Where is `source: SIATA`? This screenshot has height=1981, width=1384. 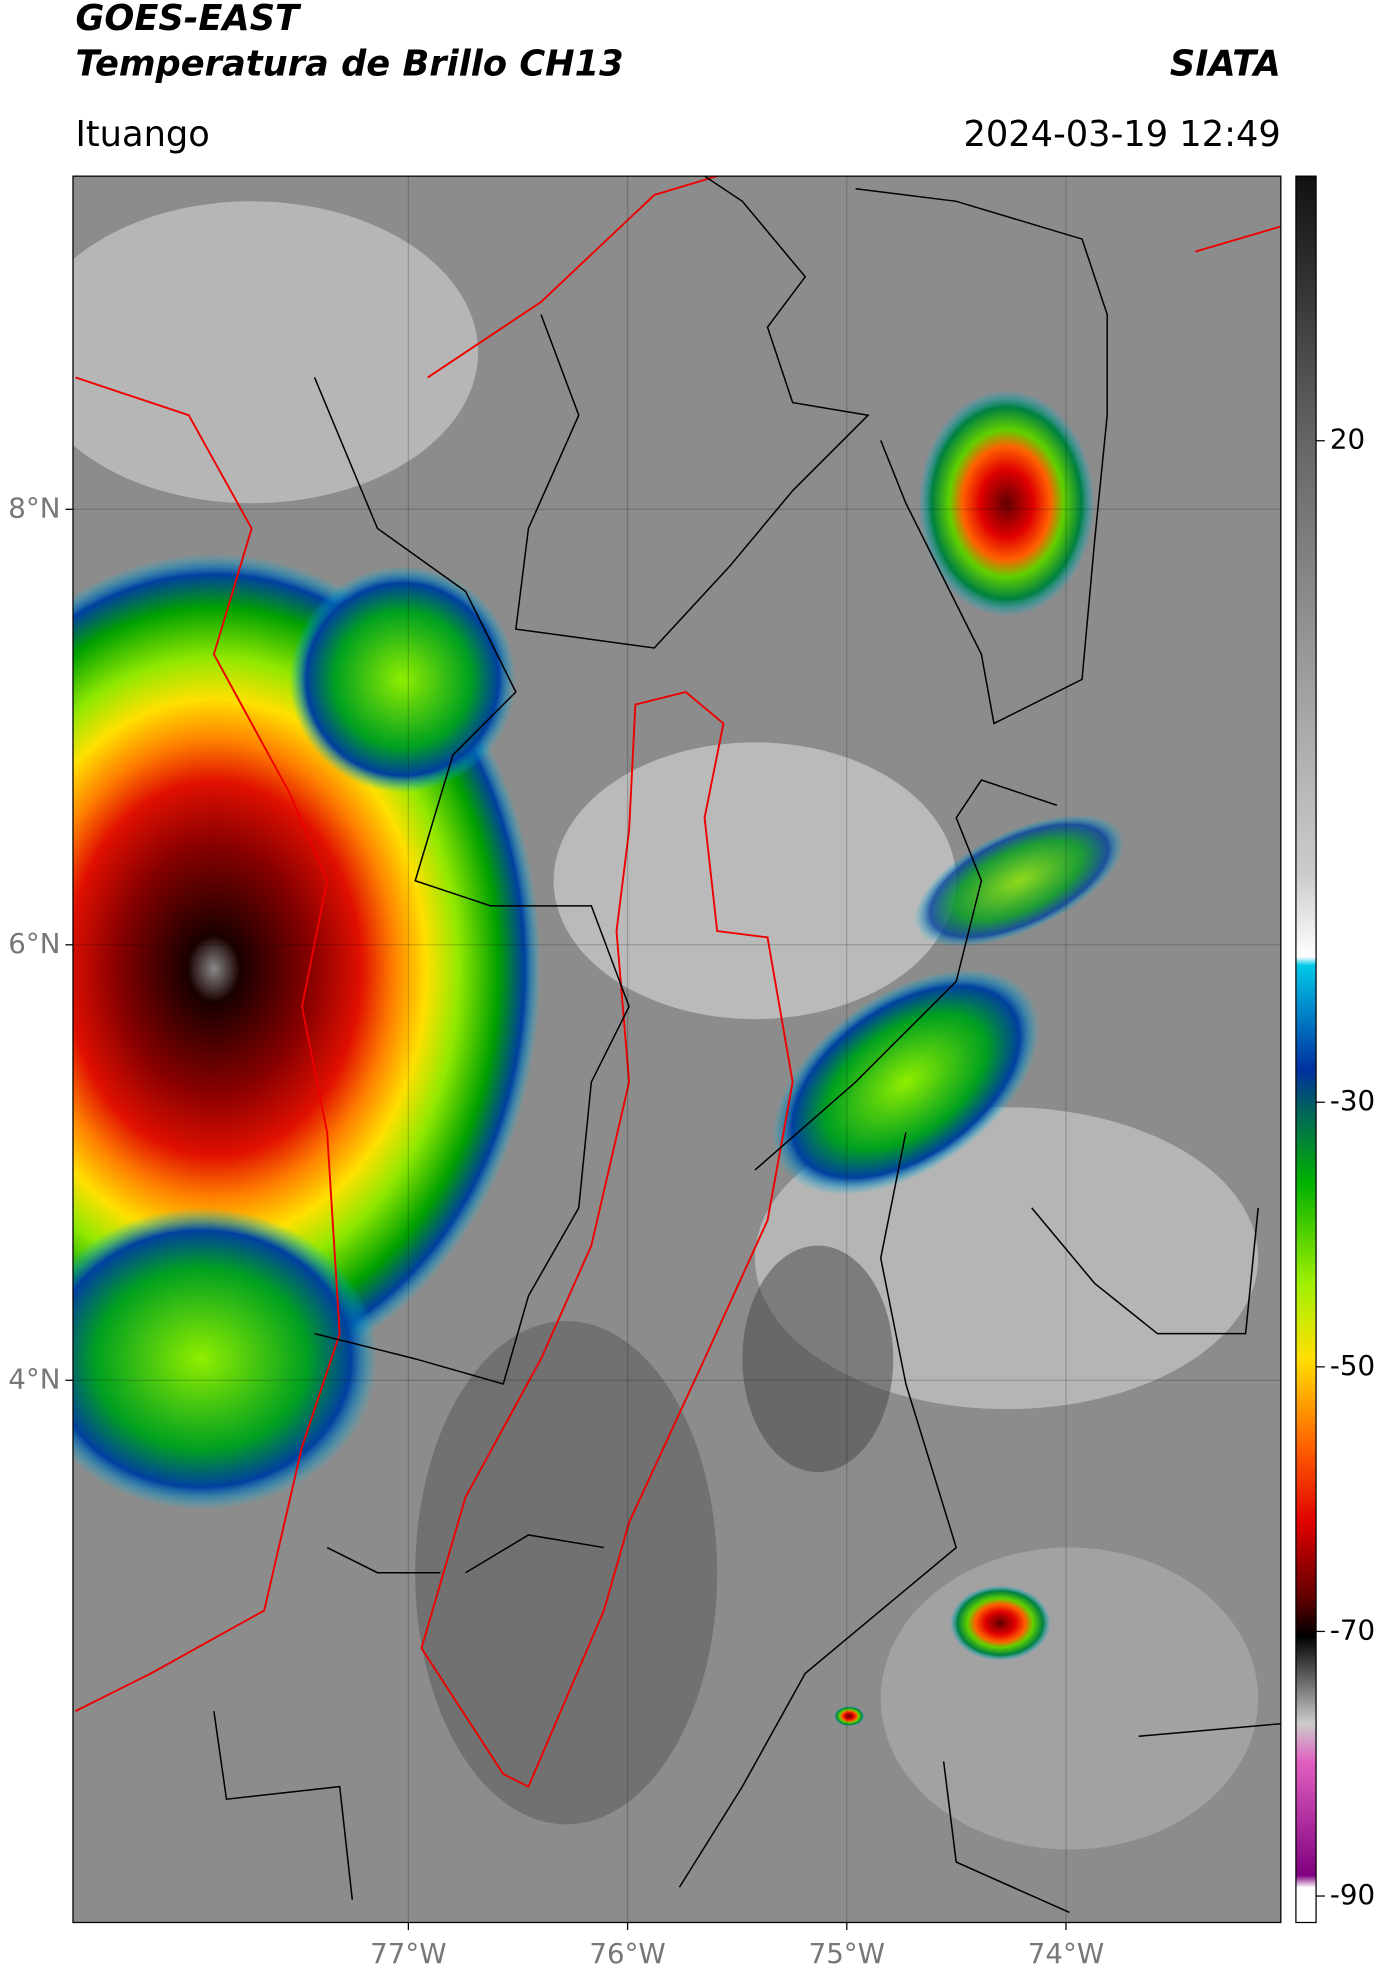 source: SIATA is located at coordinates (1225, 63).